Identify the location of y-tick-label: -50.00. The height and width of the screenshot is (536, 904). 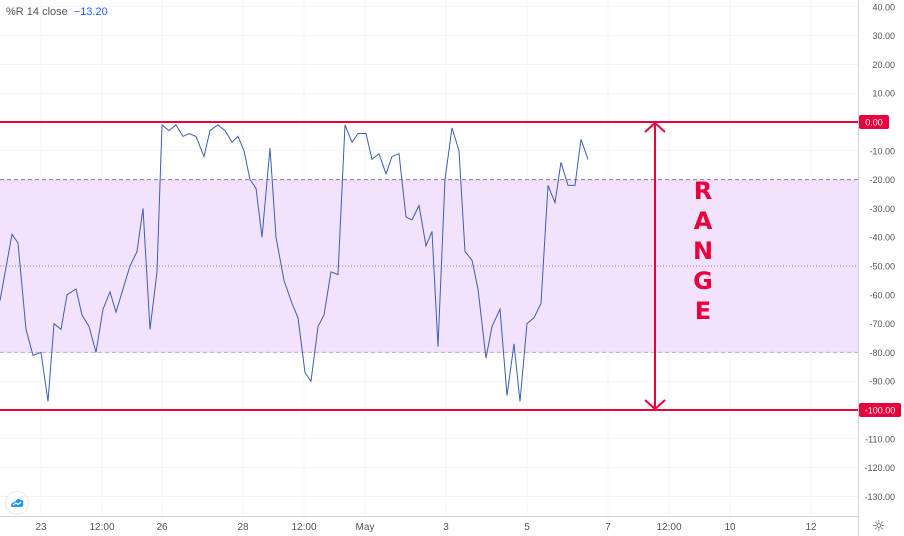
(882, 267).